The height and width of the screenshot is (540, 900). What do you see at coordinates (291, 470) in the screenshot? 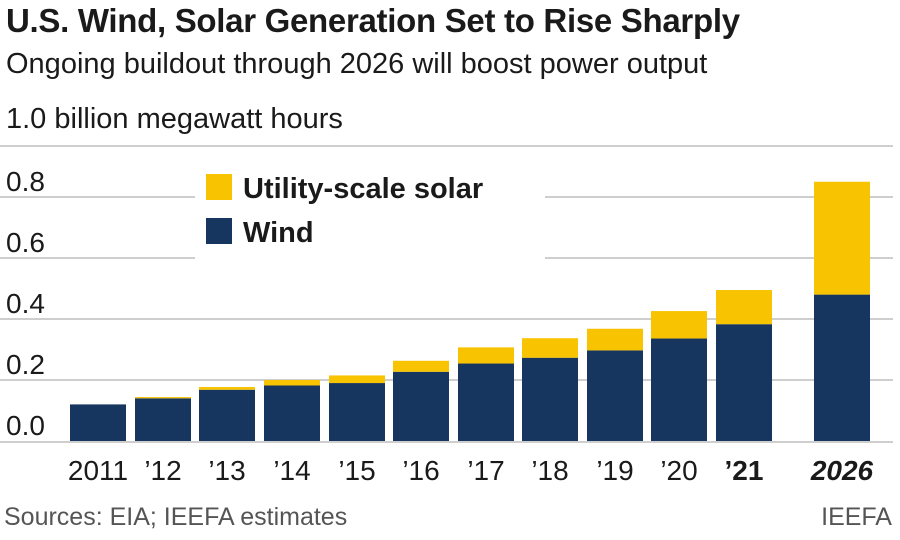
I see `x-tick-label: ’14` at bounding box center [291, 470].